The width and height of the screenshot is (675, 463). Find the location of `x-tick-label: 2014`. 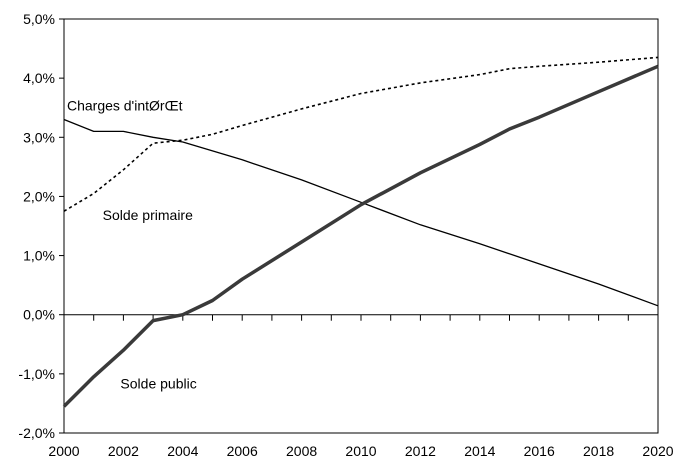

x-tick-label: 2014 is located at coordinates (479, 451).